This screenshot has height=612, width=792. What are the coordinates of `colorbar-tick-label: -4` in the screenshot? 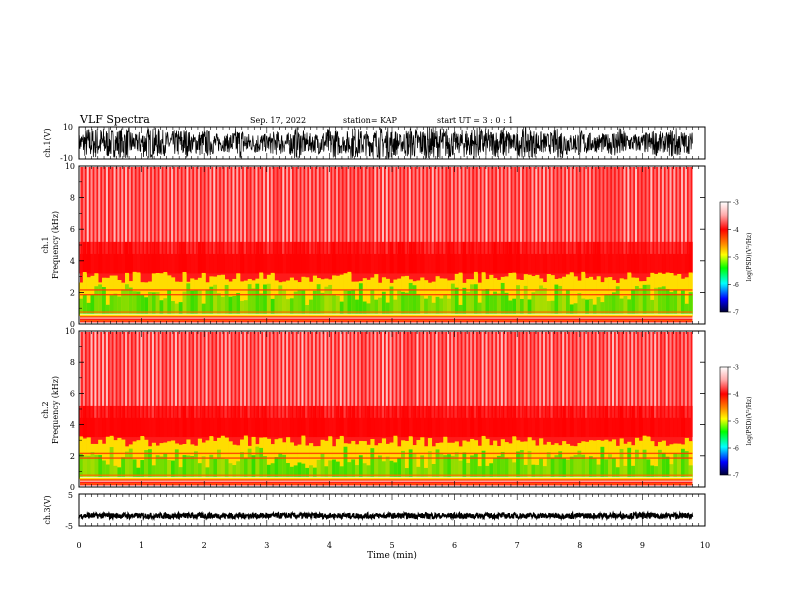 It's located at (736, 230).